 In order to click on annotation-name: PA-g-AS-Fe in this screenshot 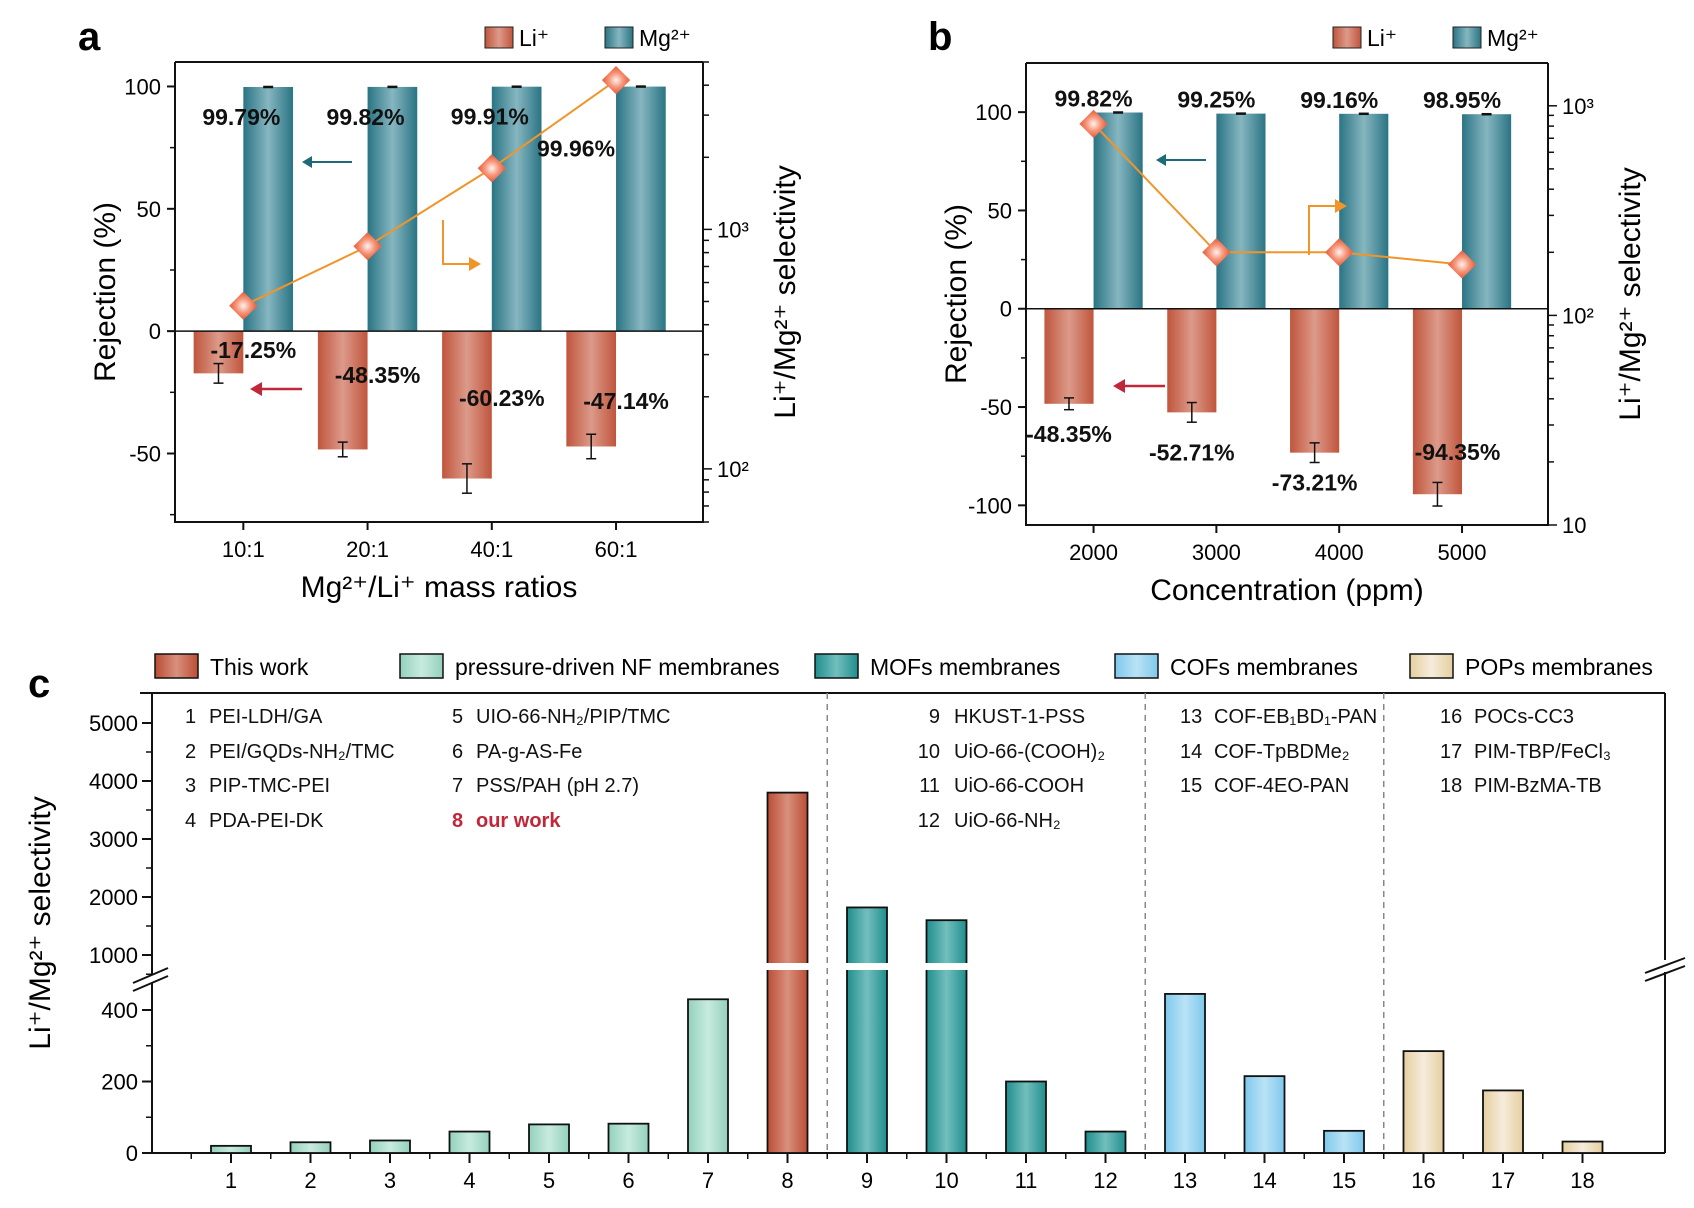, I will do `click(529, 752)`.